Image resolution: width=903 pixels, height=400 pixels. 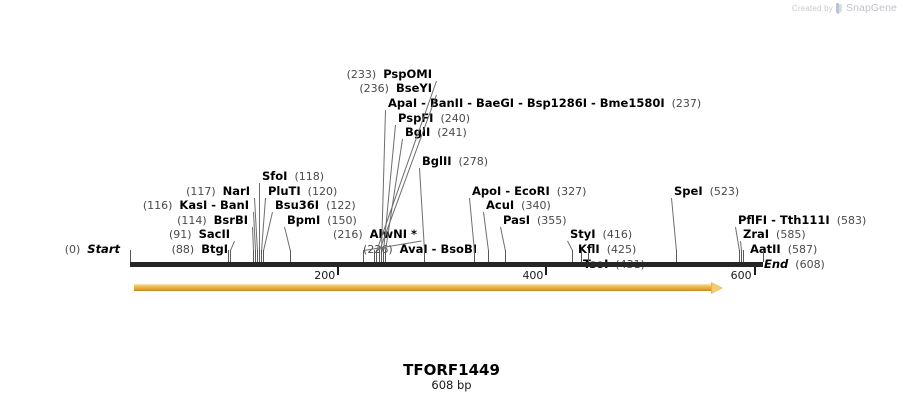 I want to click on enzyme-name: BaeGI, so click(x=495, y=103).